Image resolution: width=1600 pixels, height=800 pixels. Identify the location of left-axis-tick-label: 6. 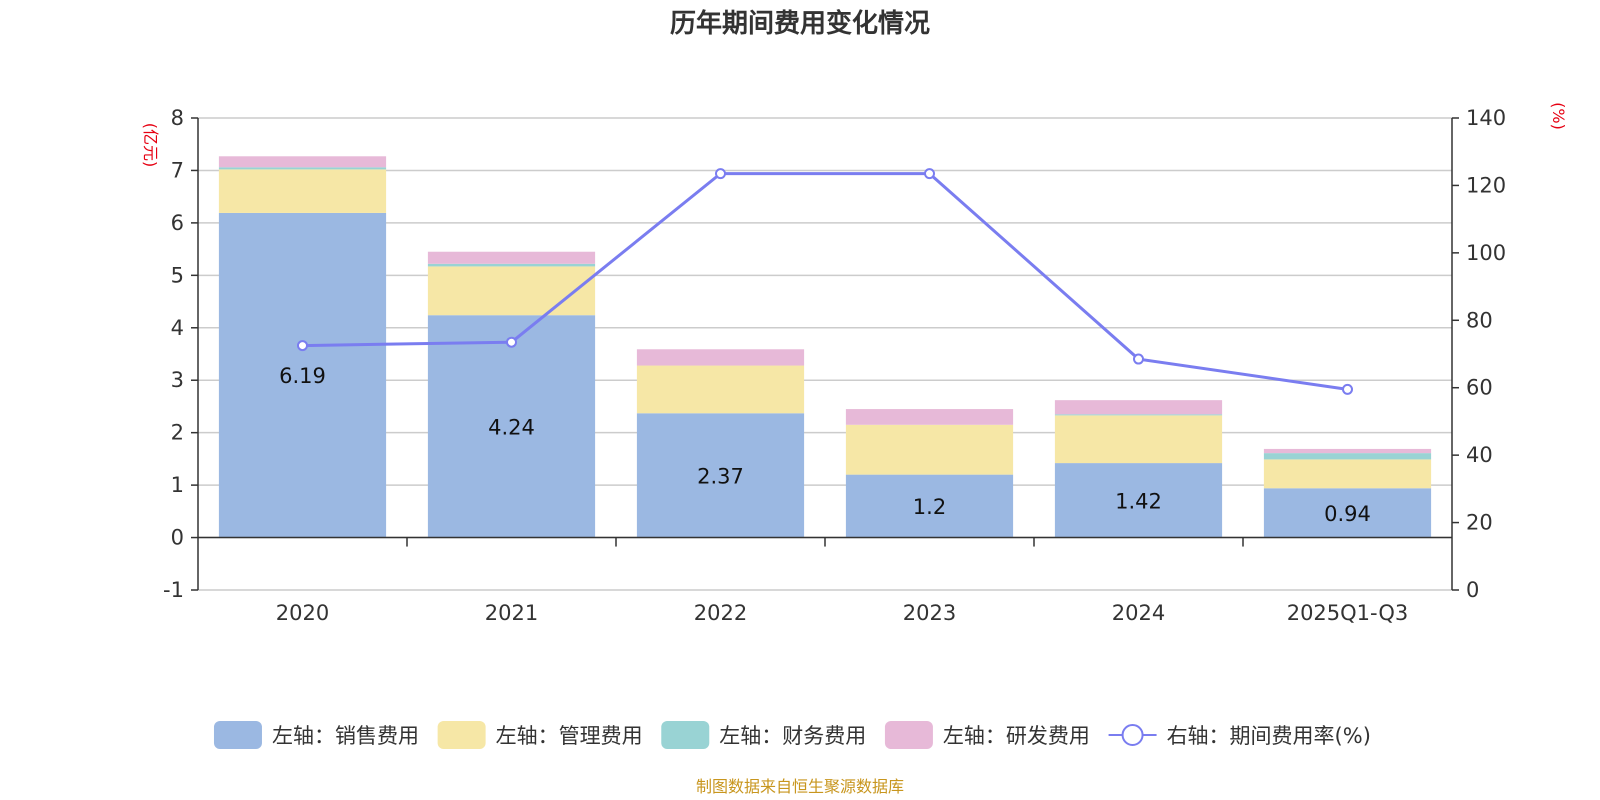
(177, 223).